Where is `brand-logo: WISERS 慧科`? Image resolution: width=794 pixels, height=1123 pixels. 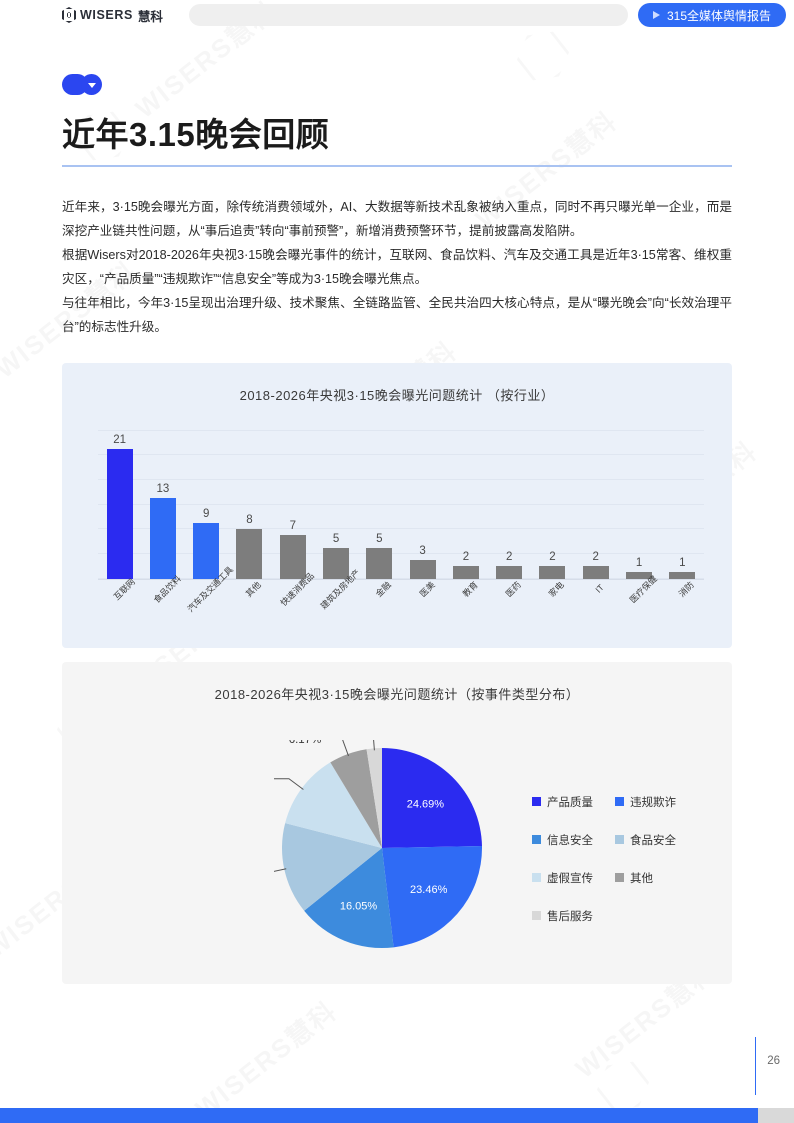
brand-logo: WISERS 慧科 is located at coordinates (112, 15).